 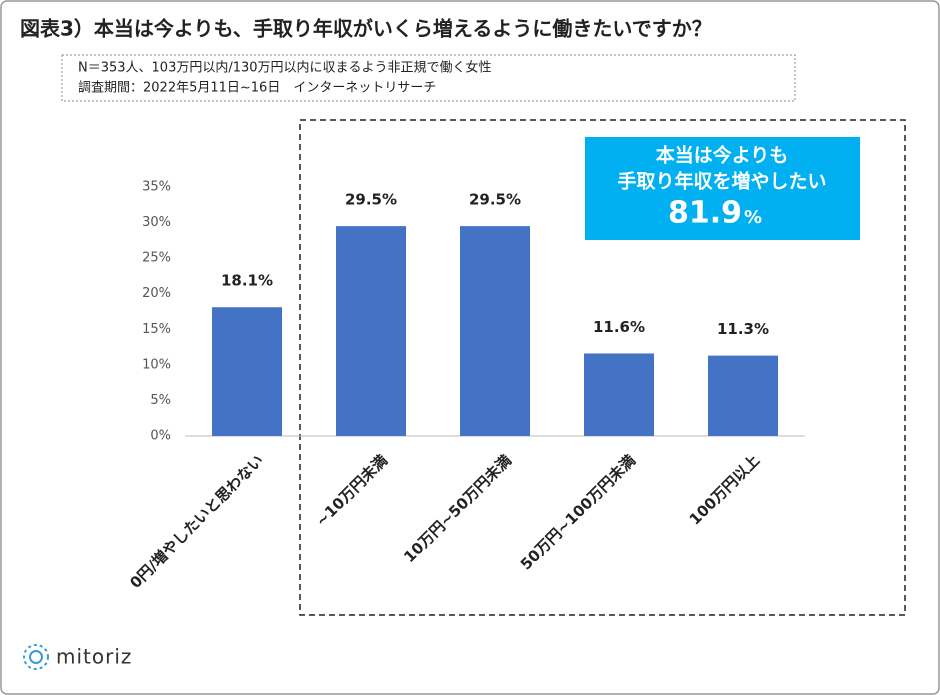 I want to click on note-box, so click(x=428, y=78).